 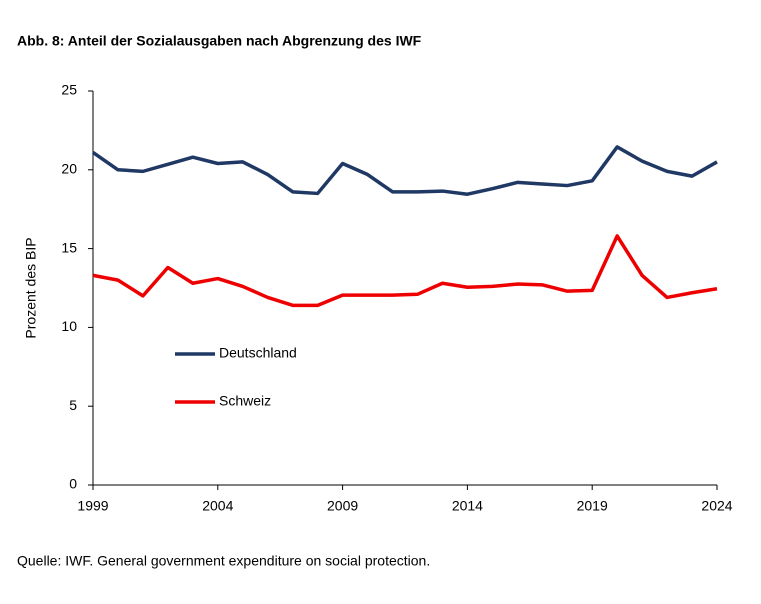 What do you see at coordinates (69, 326) in the screenshot?
I see `y-tick-label: 10` at bounding box center [69, 326].